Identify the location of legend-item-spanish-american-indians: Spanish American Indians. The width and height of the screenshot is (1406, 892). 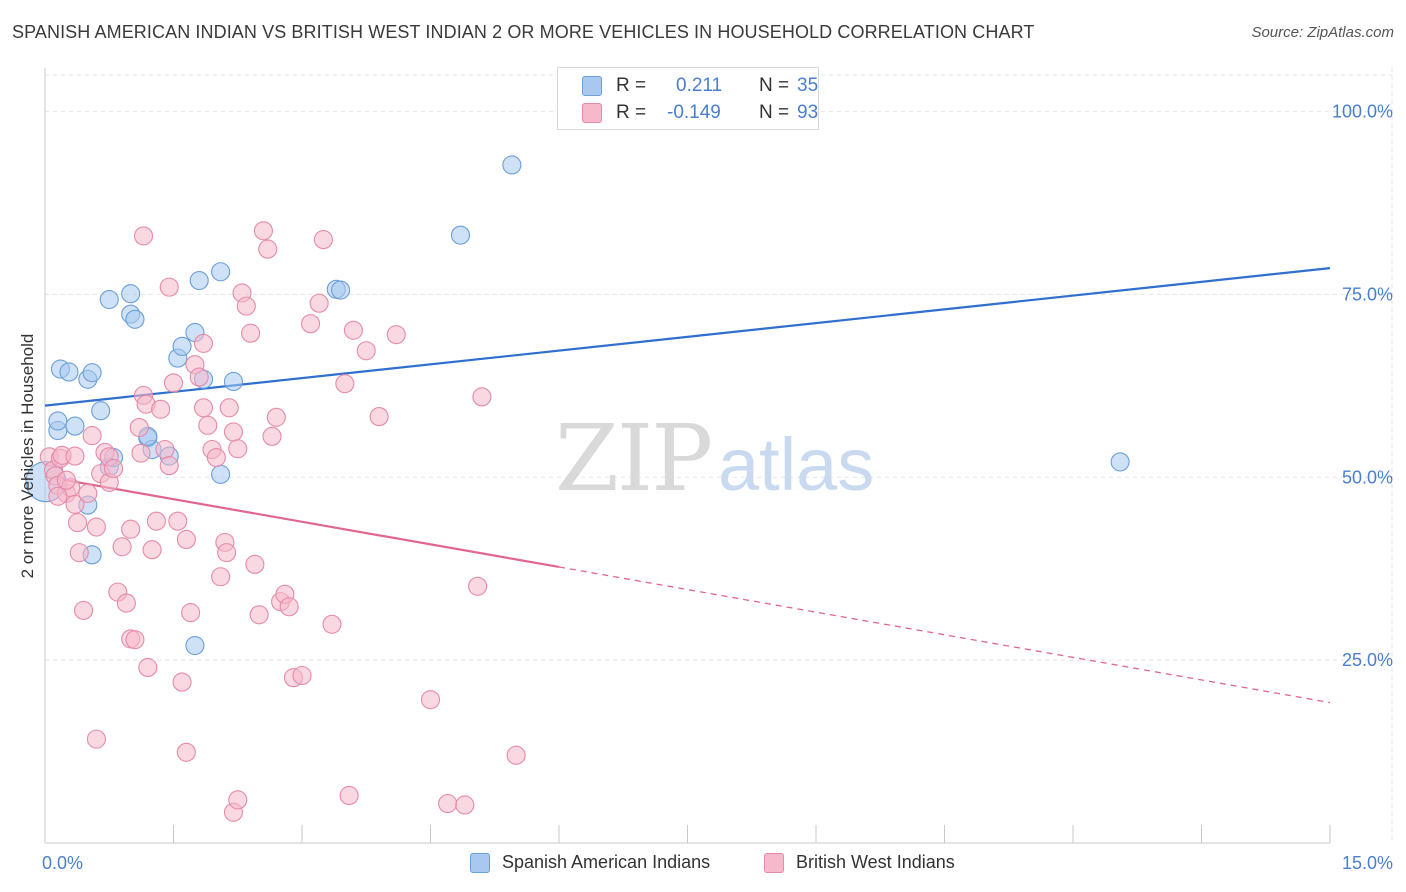
(590, 862).